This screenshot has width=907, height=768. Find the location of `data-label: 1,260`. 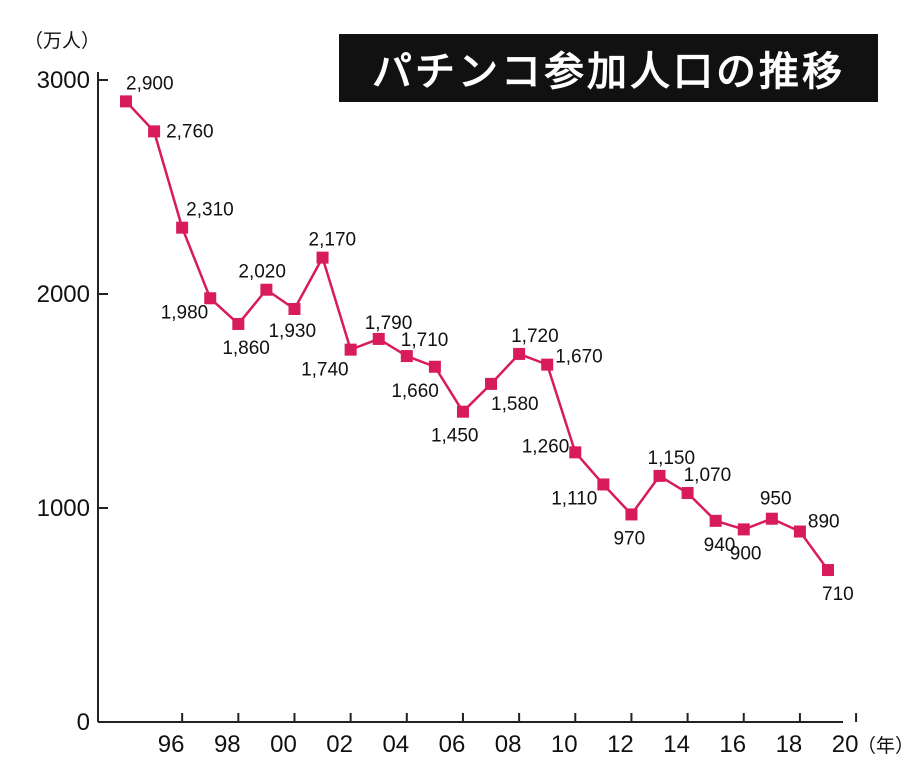

data-label: 1,260 is located at coordinates (546, 446).